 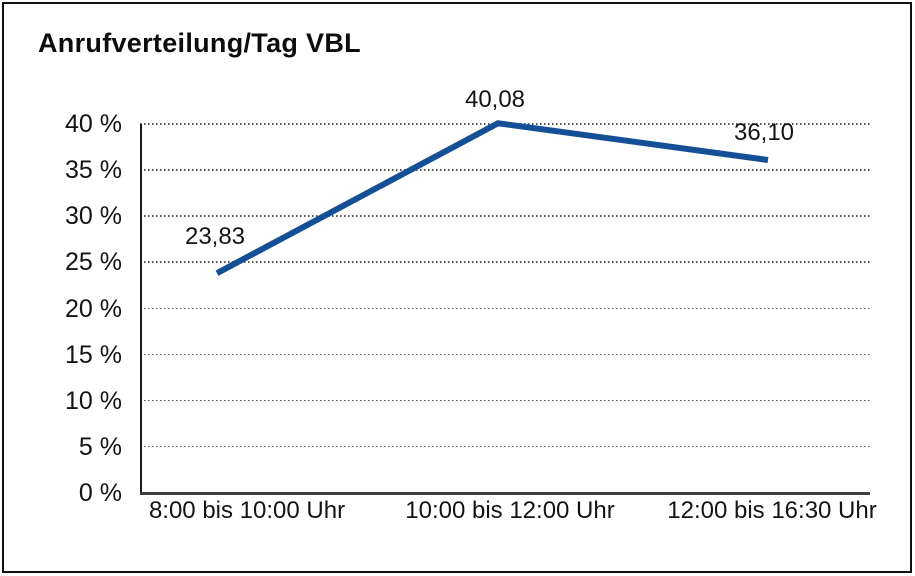 What do you see at coordinates (93, 262) in the screenshot?
I see `y-tick-label: 25 %` at bounding box center [93, 262].